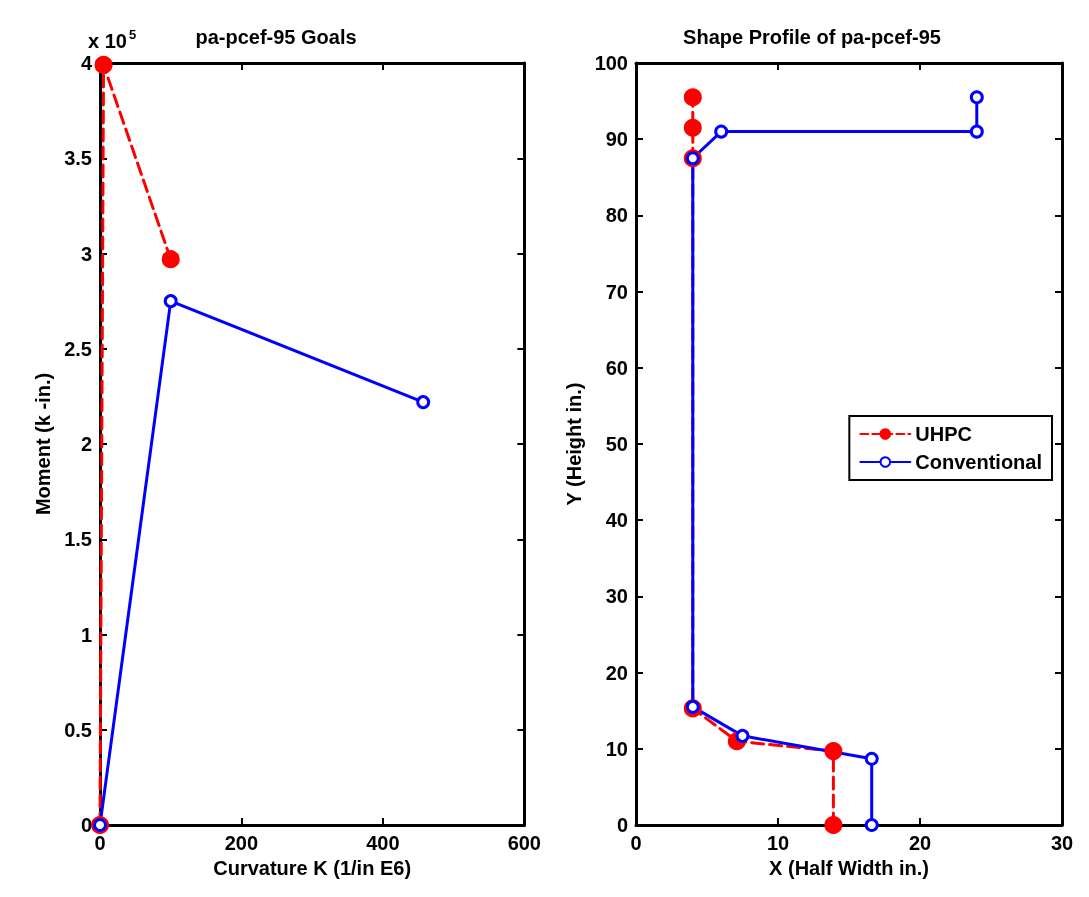 The width and height of the screenshot is (1089, 897). What do you see at coordinates (573, 444) in the screenshot?
I see `y-axis-title: Y (Height in.)` at bounding box center [573, 444].